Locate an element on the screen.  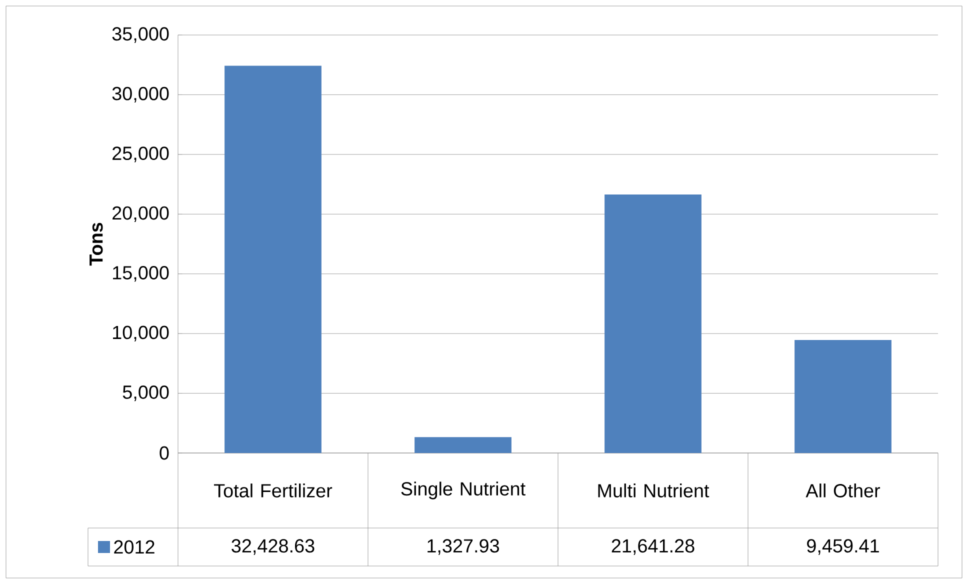
text: 21,641.28 is located at coordinates (653, 547).